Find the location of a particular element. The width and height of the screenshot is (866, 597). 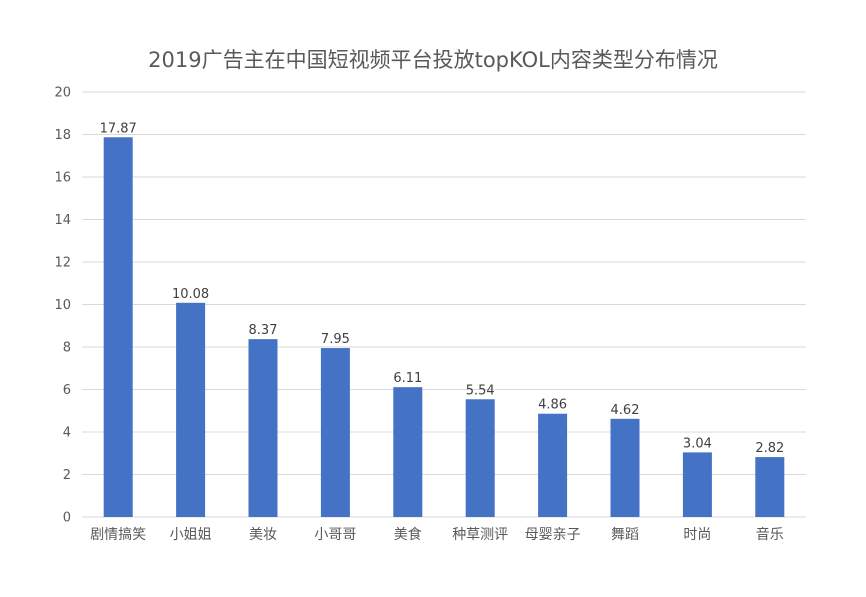

data-label: 6.11 is located at coordinates (407, 378).